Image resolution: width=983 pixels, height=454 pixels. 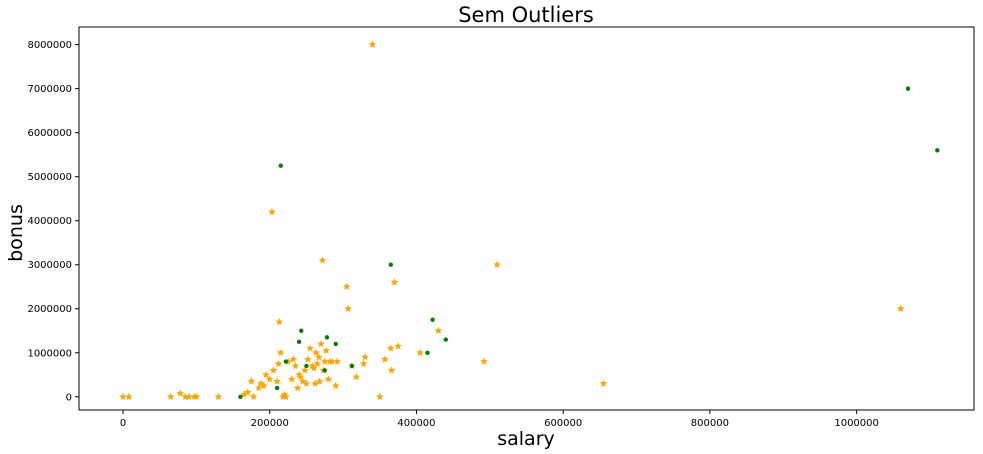 I want to click on y-tick-label: 2000000, so click(x=49, y=309).